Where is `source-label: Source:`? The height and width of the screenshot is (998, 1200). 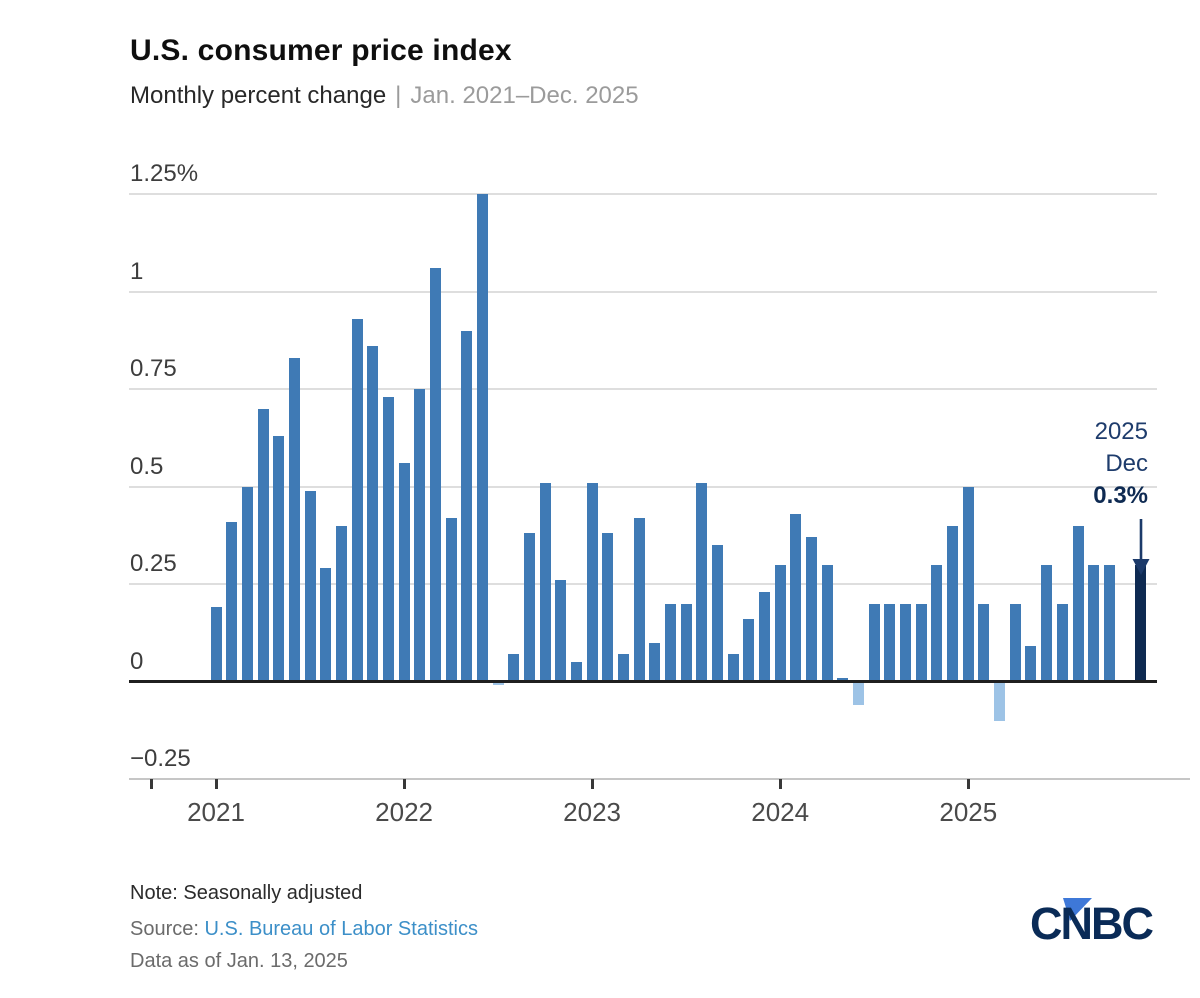 source-label: Source: is located at coordinates (167, 929).